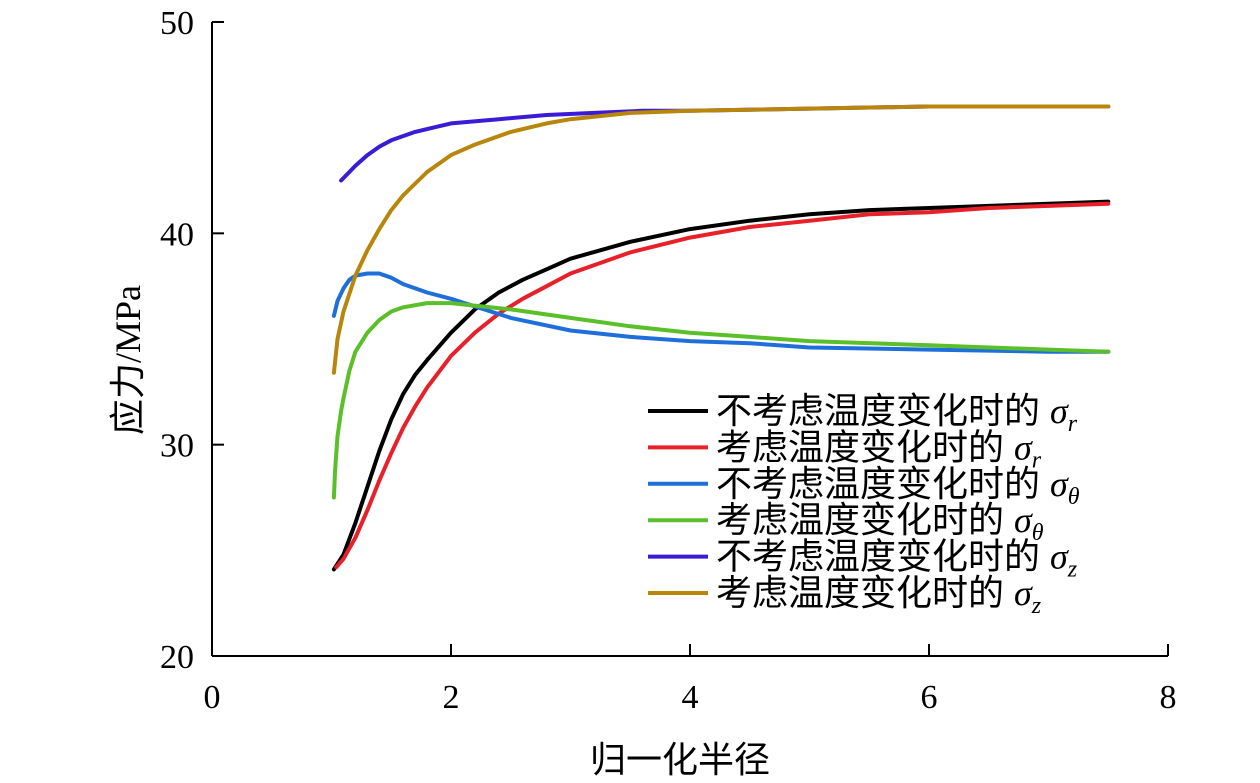 The image size is (1260, 783). Describe the element at coordinates (128, 360) in the screenshot. I see `y-axis-title: 应力/MPa` at that location.